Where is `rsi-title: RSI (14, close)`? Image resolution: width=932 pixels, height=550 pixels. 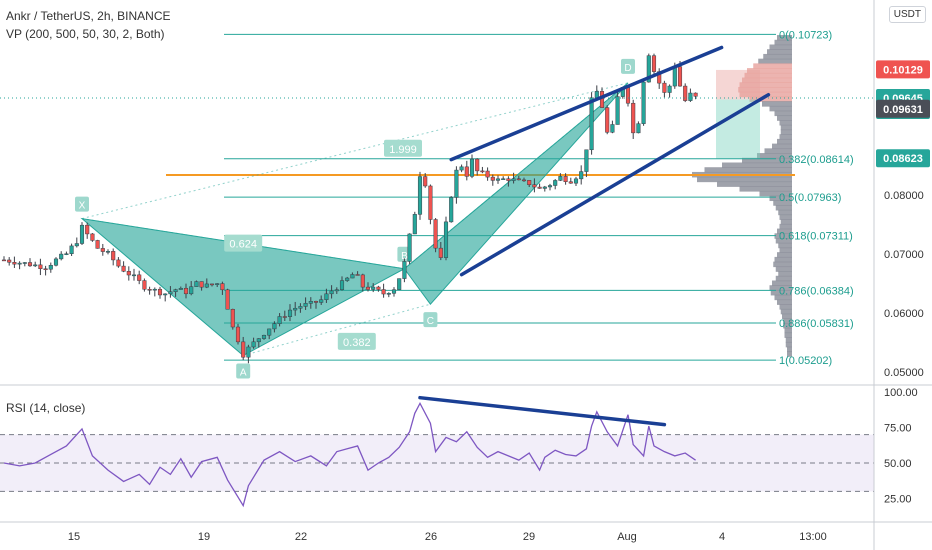
rsi-title: RSI (14, close) is located at coordinates (46, 408).